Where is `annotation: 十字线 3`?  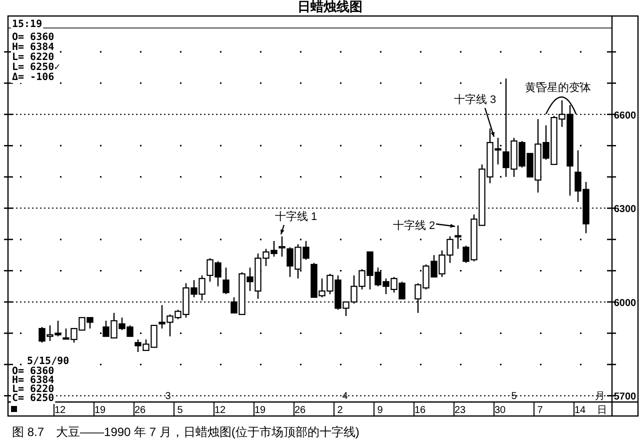
annotation: 十字线 3 is located at coordinates (475, 100).